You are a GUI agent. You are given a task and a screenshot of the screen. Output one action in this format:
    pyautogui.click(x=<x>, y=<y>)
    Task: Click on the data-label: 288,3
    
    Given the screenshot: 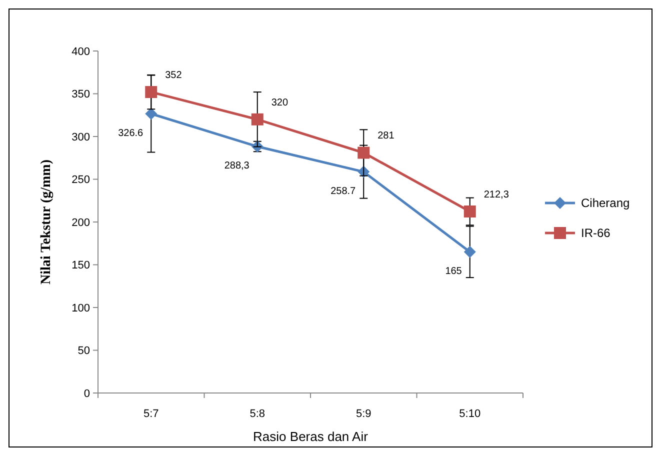 What is the action you would take?
    pyautogui.click(x=237, y=166)
    